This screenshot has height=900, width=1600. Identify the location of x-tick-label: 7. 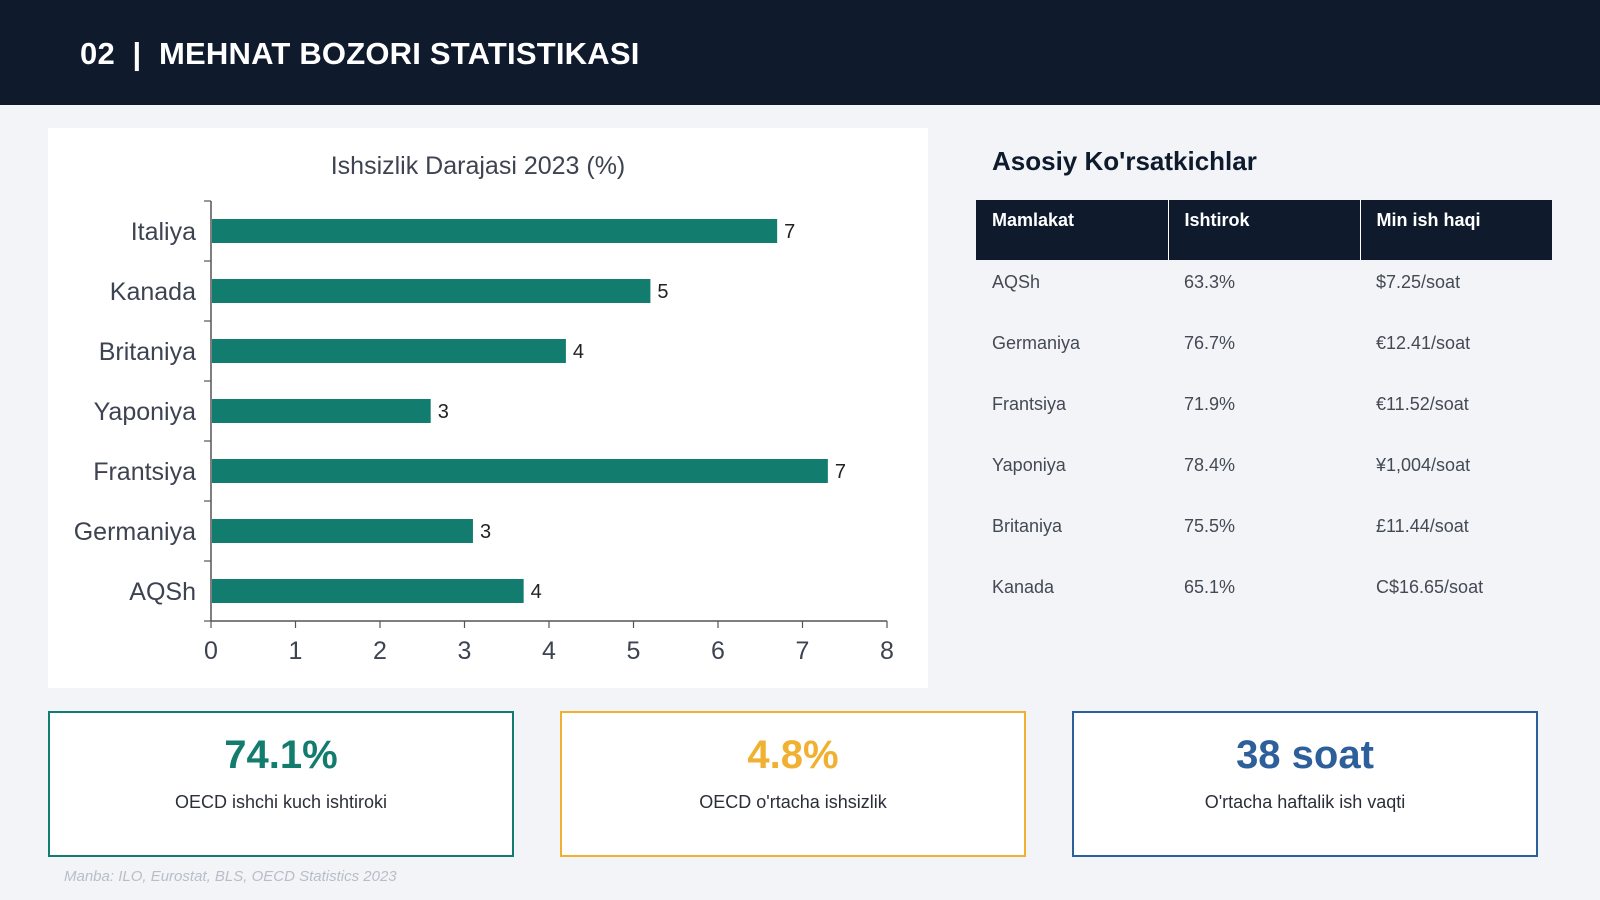
(803, 651).